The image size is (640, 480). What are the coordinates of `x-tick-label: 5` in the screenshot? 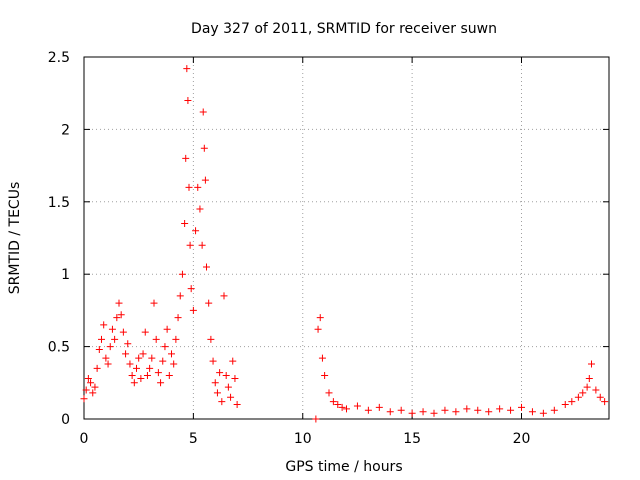 It's located at (193, 439).